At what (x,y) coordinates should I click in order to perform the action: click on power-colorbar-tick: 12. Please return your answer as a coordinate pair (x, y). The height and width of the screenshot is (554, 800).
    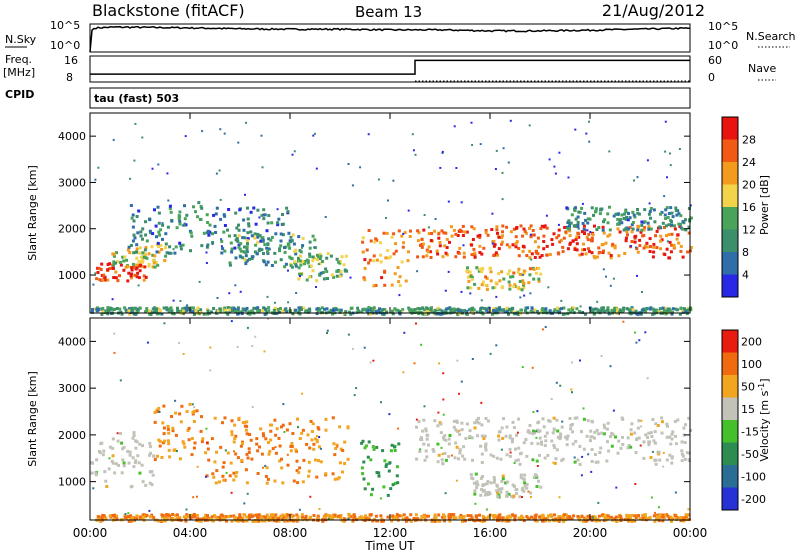
    Looking at the image, I should click on (749, 230).